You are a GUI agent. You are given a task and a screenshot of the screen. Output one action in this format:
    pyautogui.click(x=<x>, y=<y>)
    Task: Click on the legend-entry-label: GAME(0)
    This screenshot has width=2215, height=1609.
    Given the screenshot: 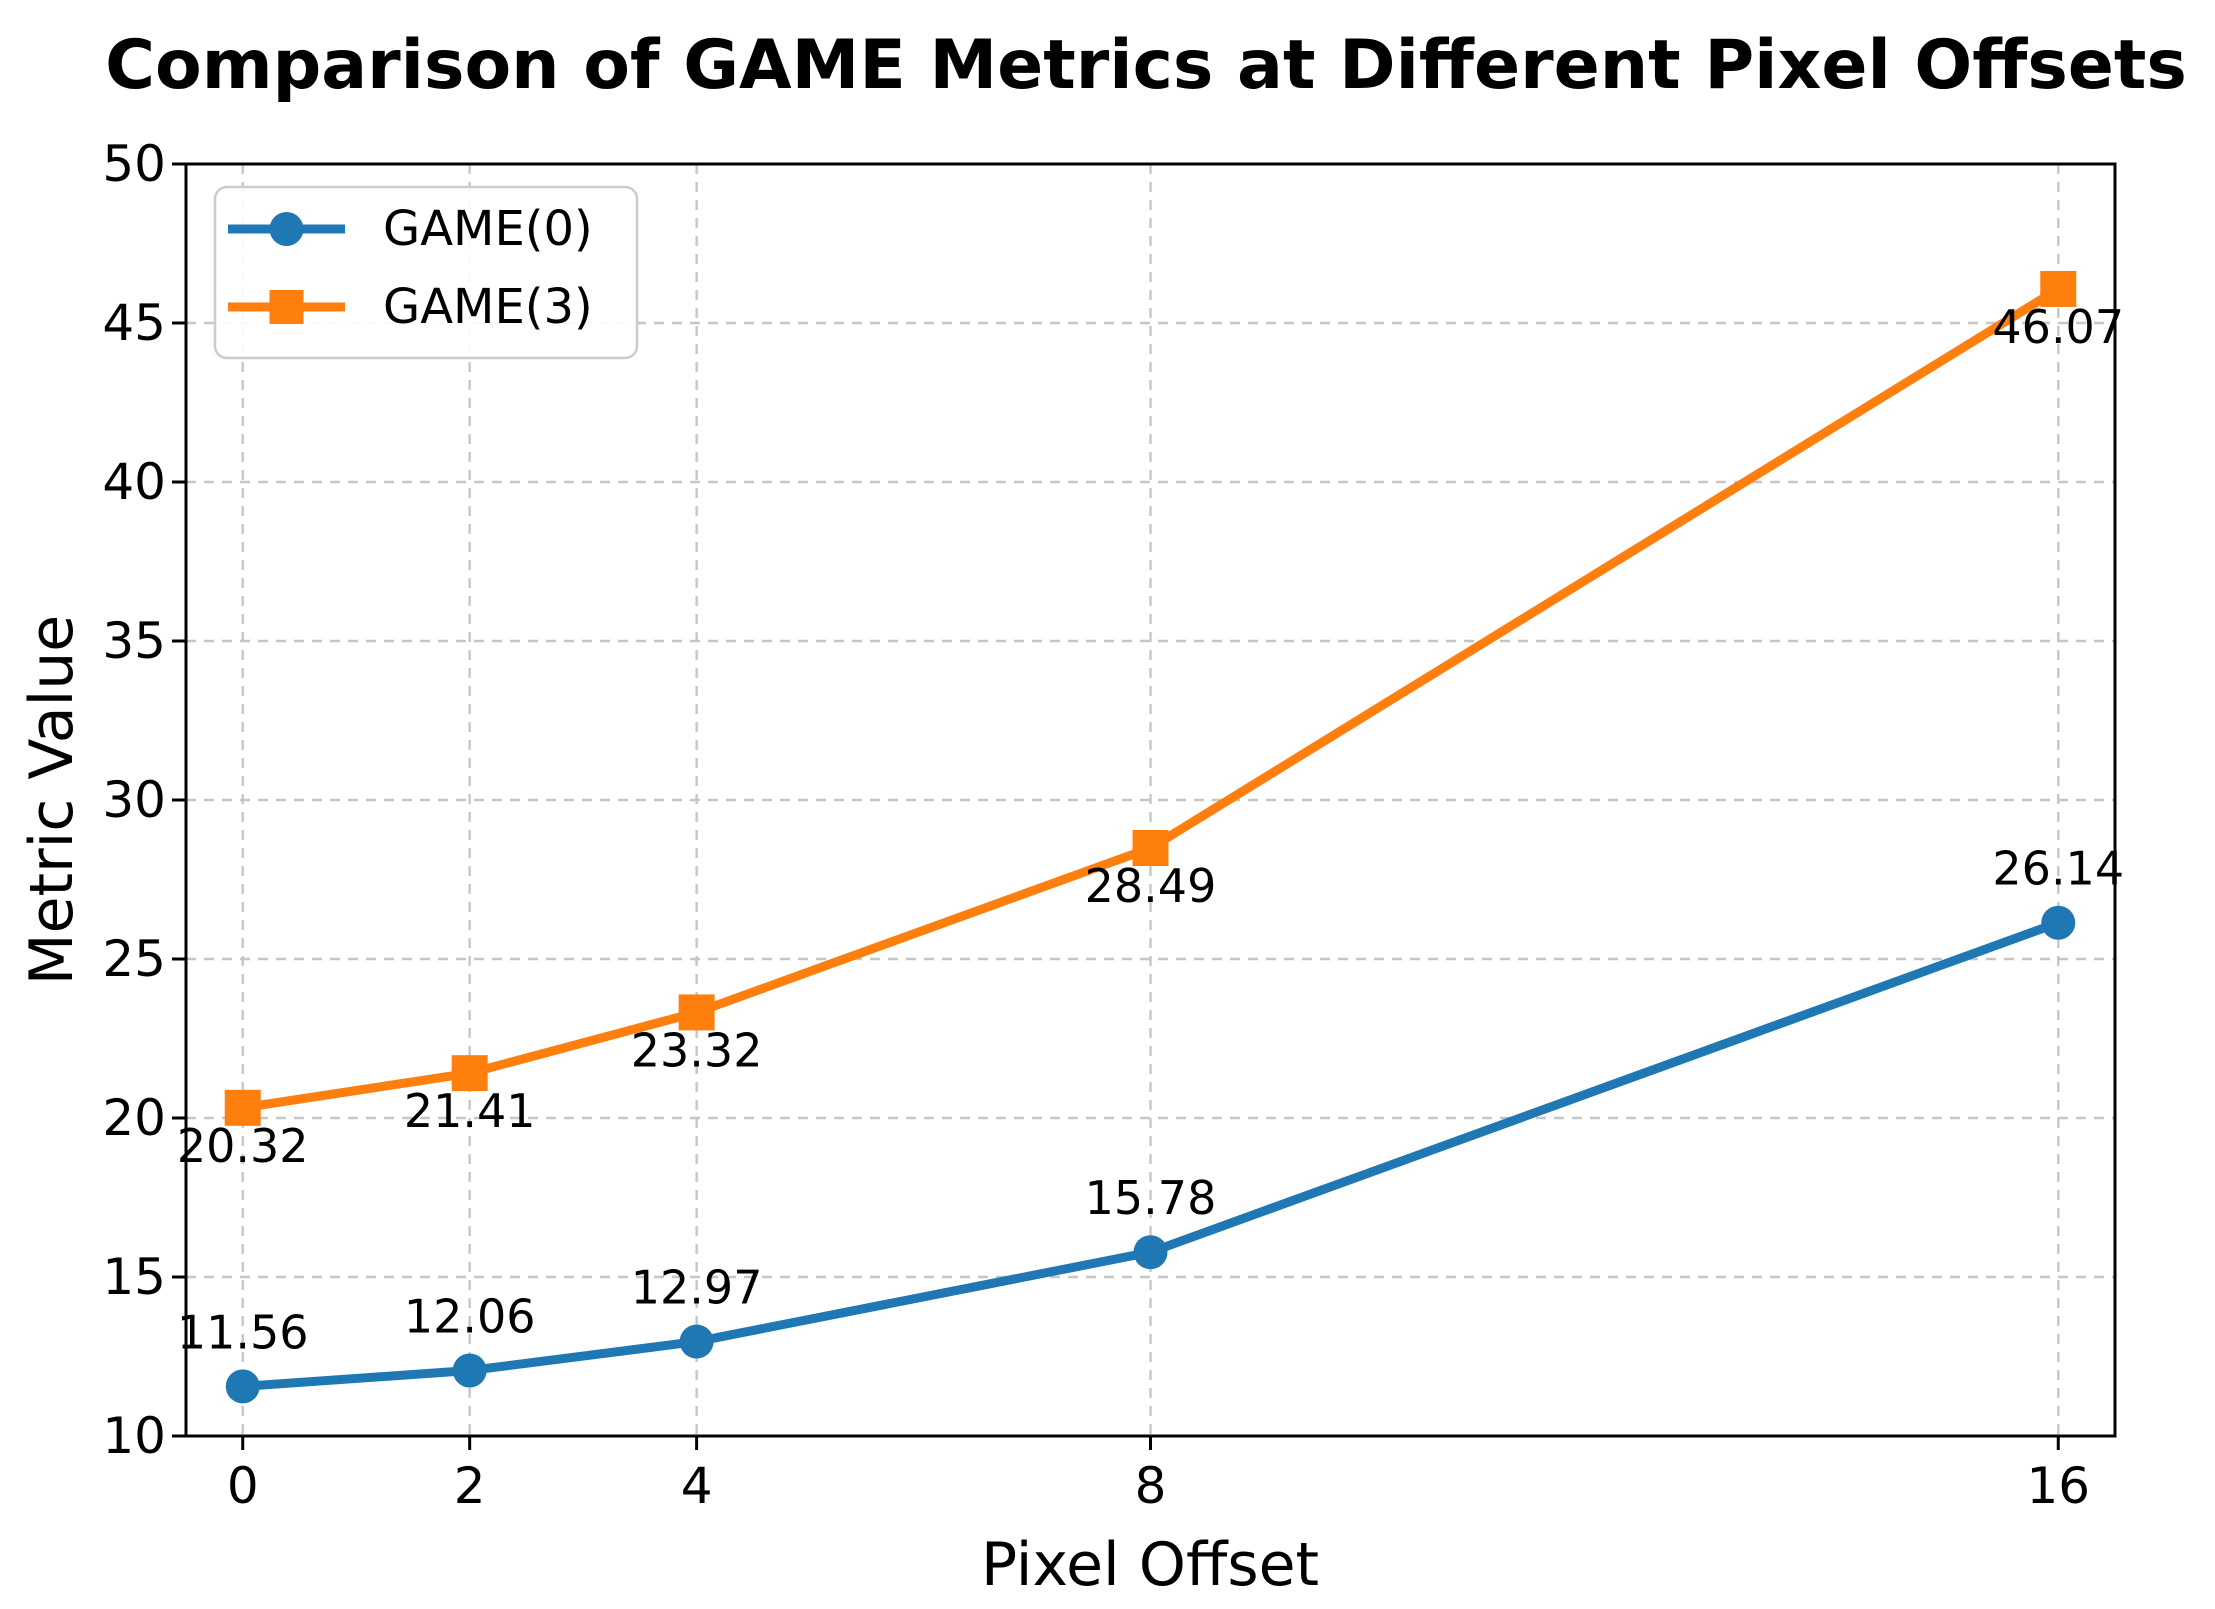 What is the action you would take?
    pyautogui.click(x=488, y=229)
    